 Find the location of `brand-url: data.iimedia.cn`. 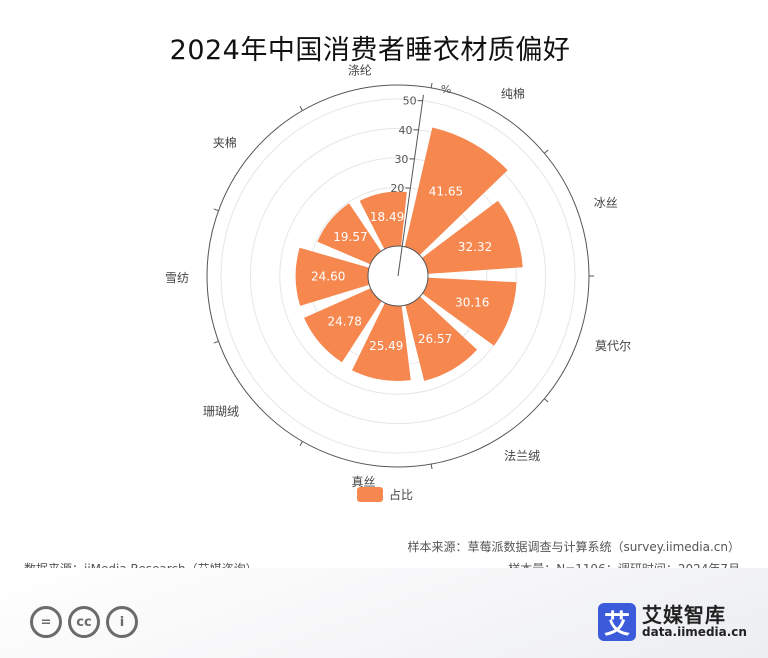

brand-url: data.iimedia.cn is located at coordinates (694, 632).